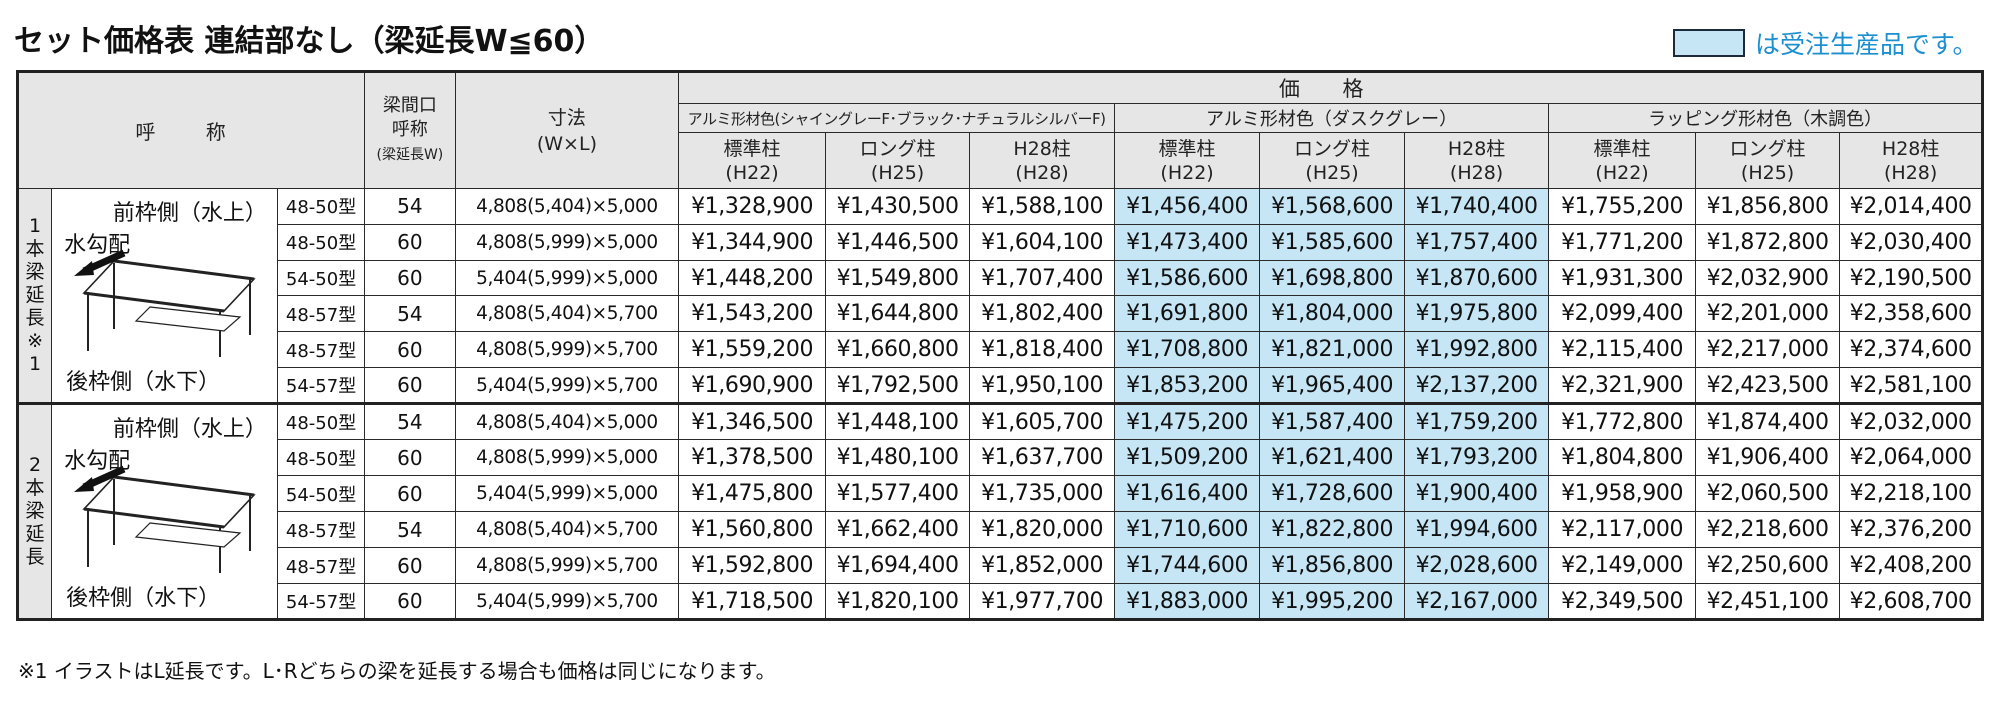 The width and height of the screenshot is (2000, 703). Describe the element at coordinates (1767, 601) in the screenshot. I see `price-cell: ¥2,451,100` at that location.